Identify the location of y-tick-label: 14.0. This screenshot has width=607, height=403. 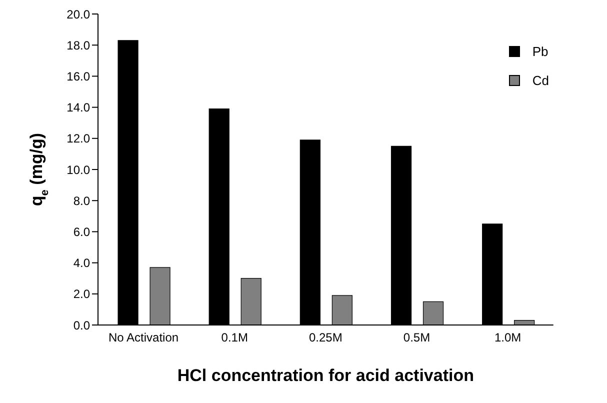
(78, 107).